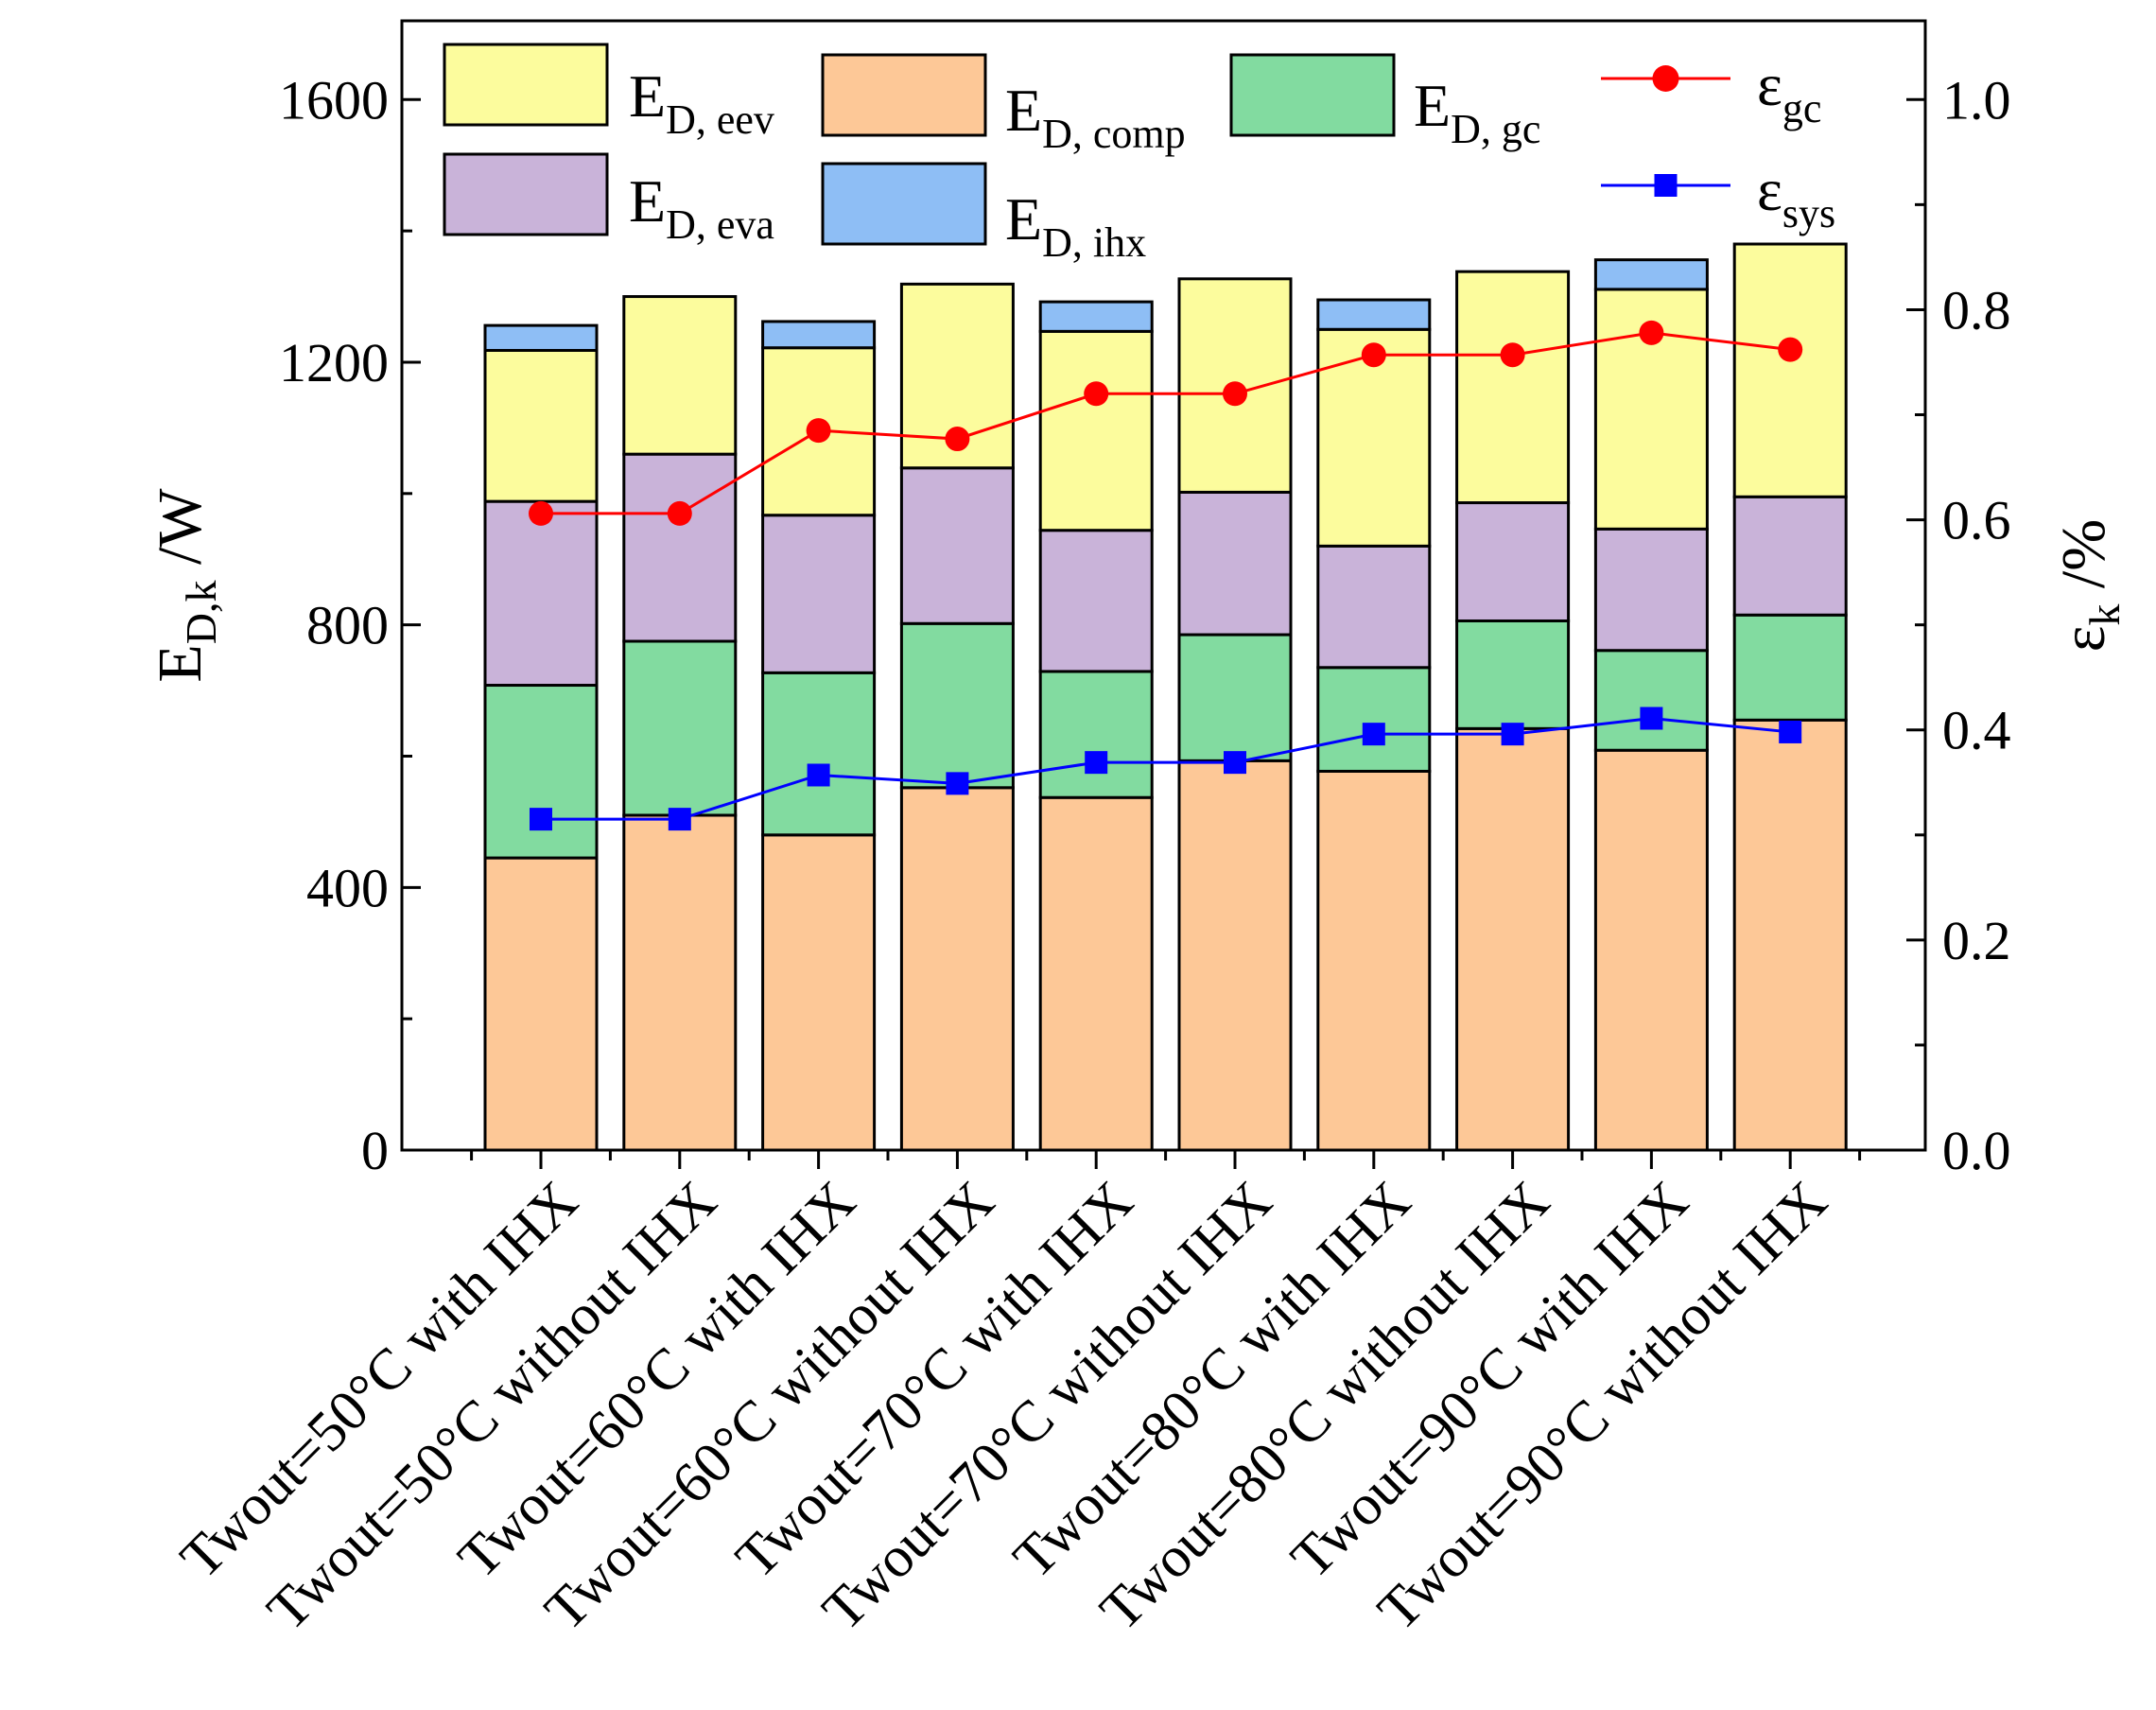  What do you see at coordinates (1977, 100) in the screenshot?
I see `y2-tick-label: 1.0` at bounding box center [1977, 100].